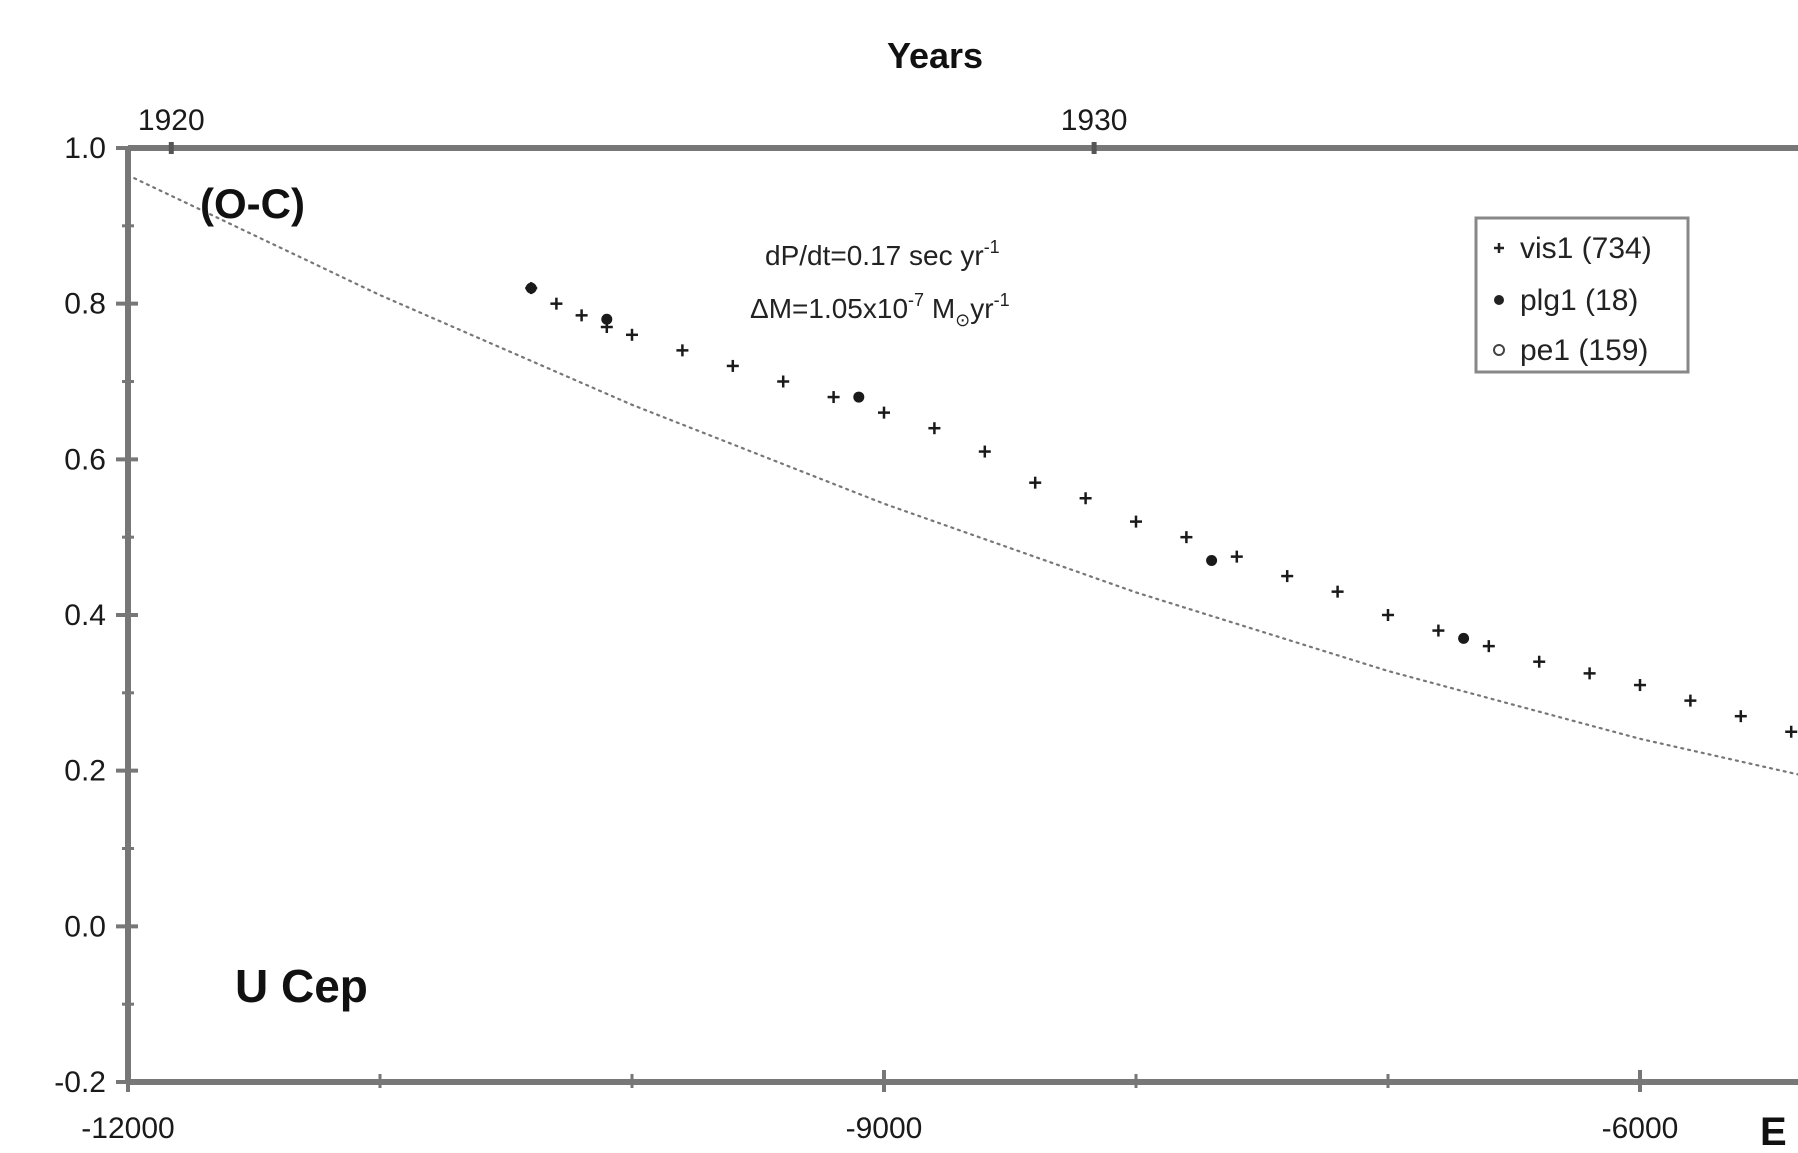 The height and width of the screenshot is (1153, 1798). I want to click on top-tick-label: 1930, so click(1094, 120).